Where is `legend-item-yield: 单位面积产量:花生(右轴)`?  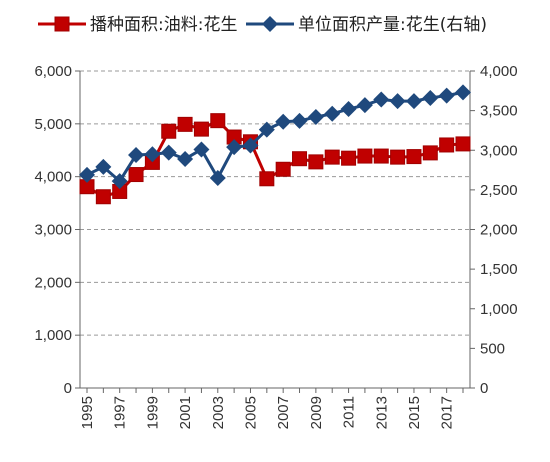
legend-item-yield: 单位面积产量:花生(右轴) is located at coordinates (366, 25).